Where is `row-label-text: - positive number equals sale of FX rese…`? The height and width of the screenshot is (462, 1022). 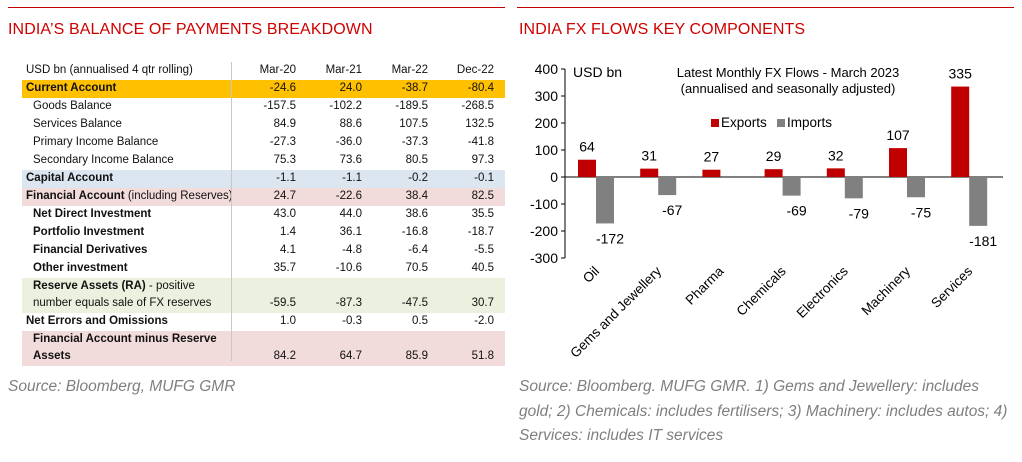
row-label-text: - positive number equals sale of FX rese… is located at coordinates (122, 294).